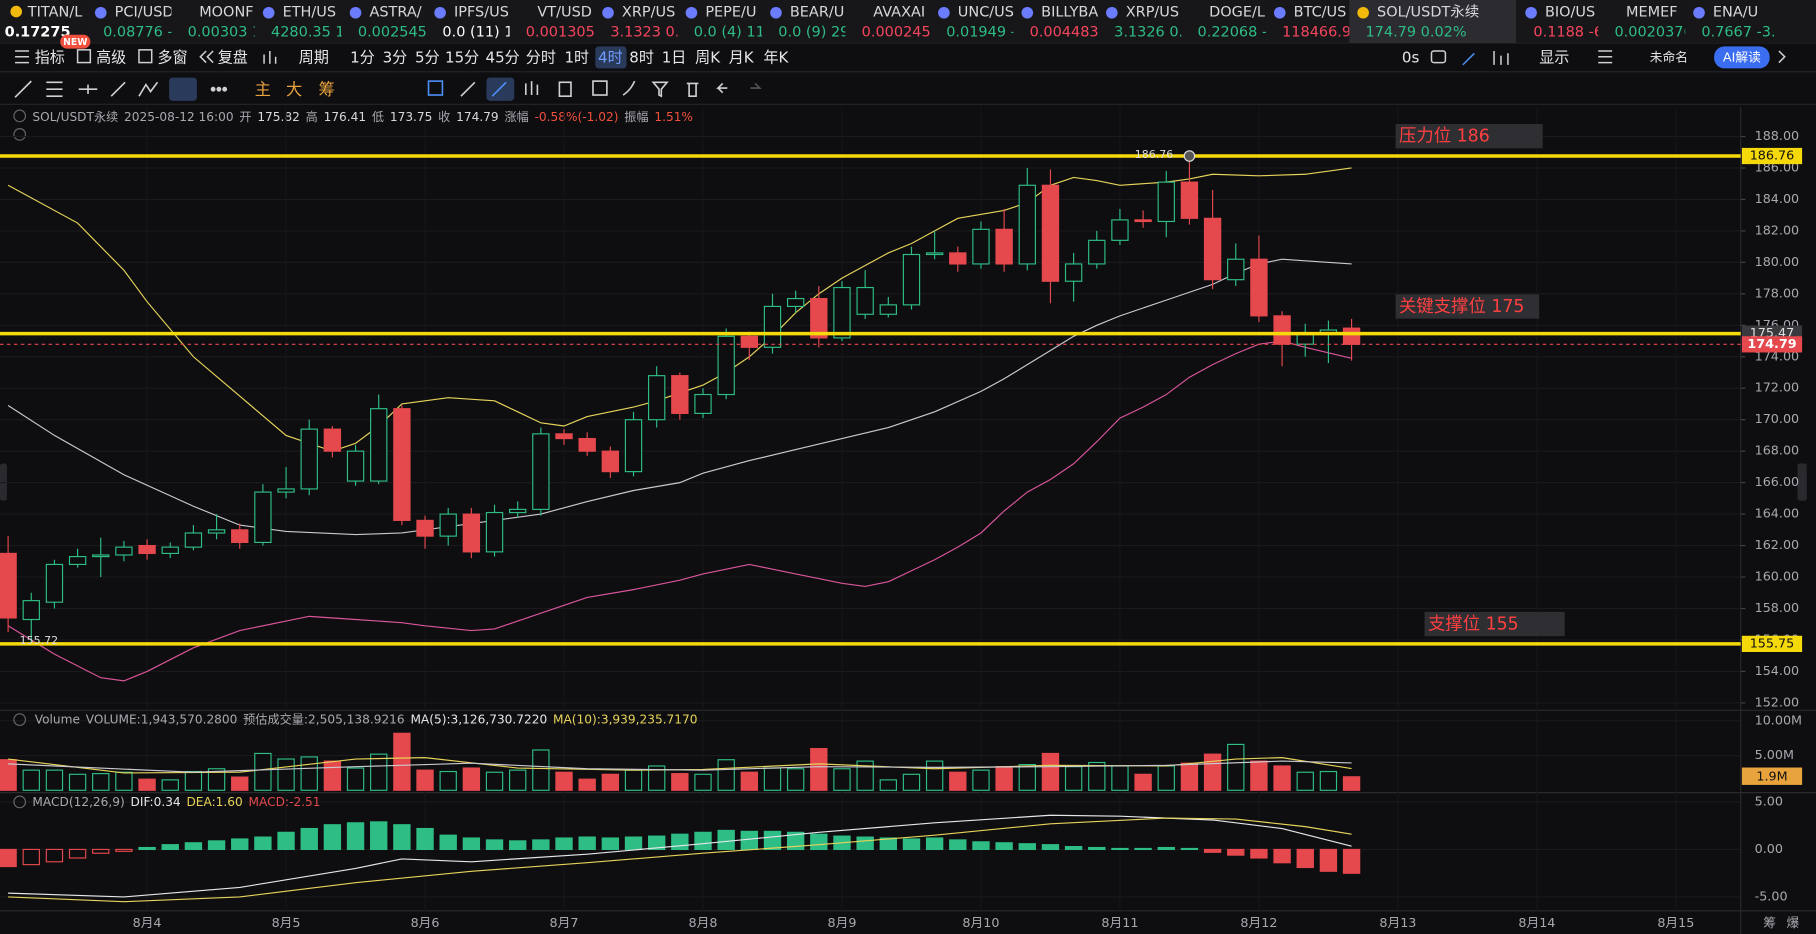 Image resolution: width=1816 pixels, height=934 pixels. Describe the element at coordinates (462, 57) in the screenshot. I see `toolbar-item: 15分` at that location.